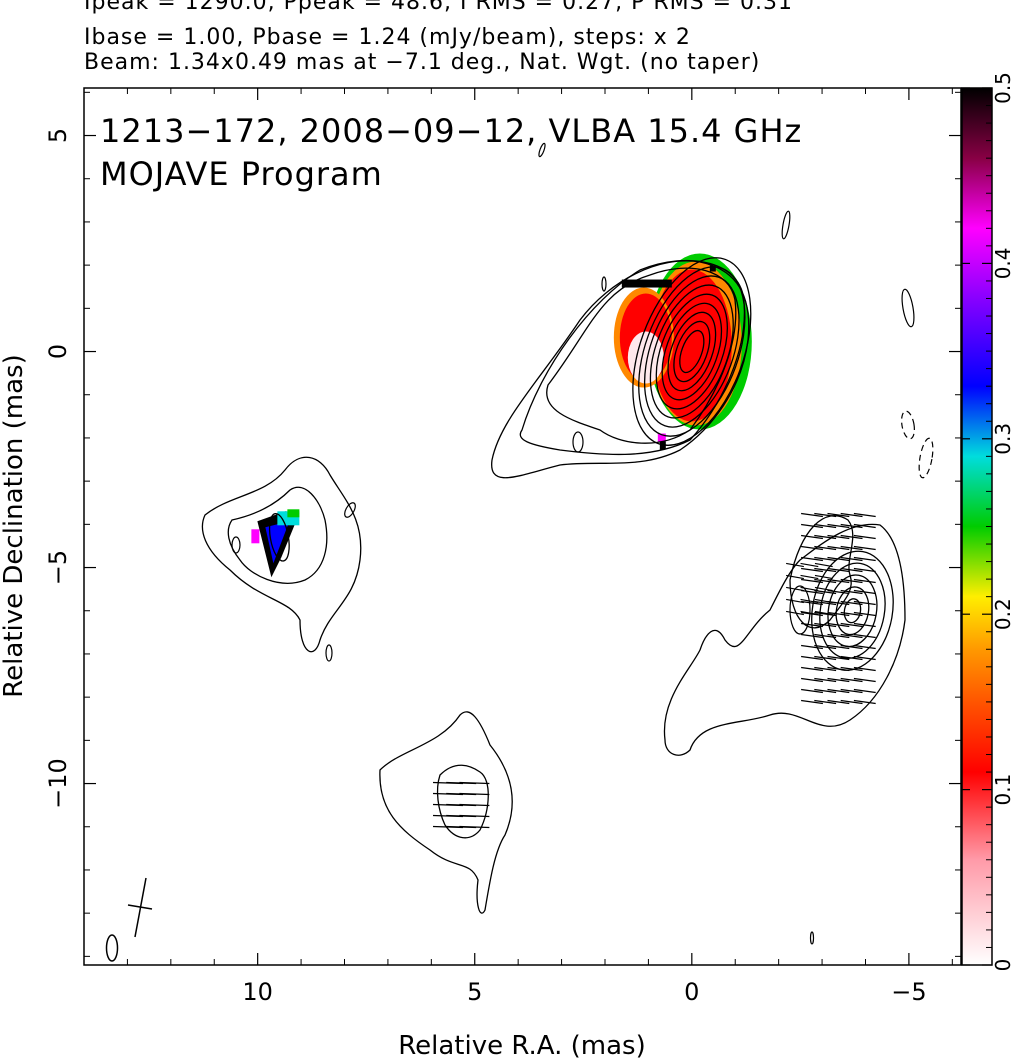 This screenshot has height=1060, width=1021. Describe the element at coordinates (277, 542) in the screenshot. I see `knot-east-pol-blue` at that location.